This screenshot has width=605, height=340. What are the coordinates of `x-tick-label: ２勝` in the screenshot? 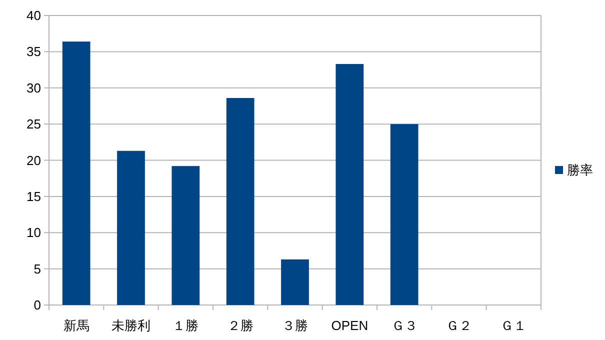 It's located at (240, 325).